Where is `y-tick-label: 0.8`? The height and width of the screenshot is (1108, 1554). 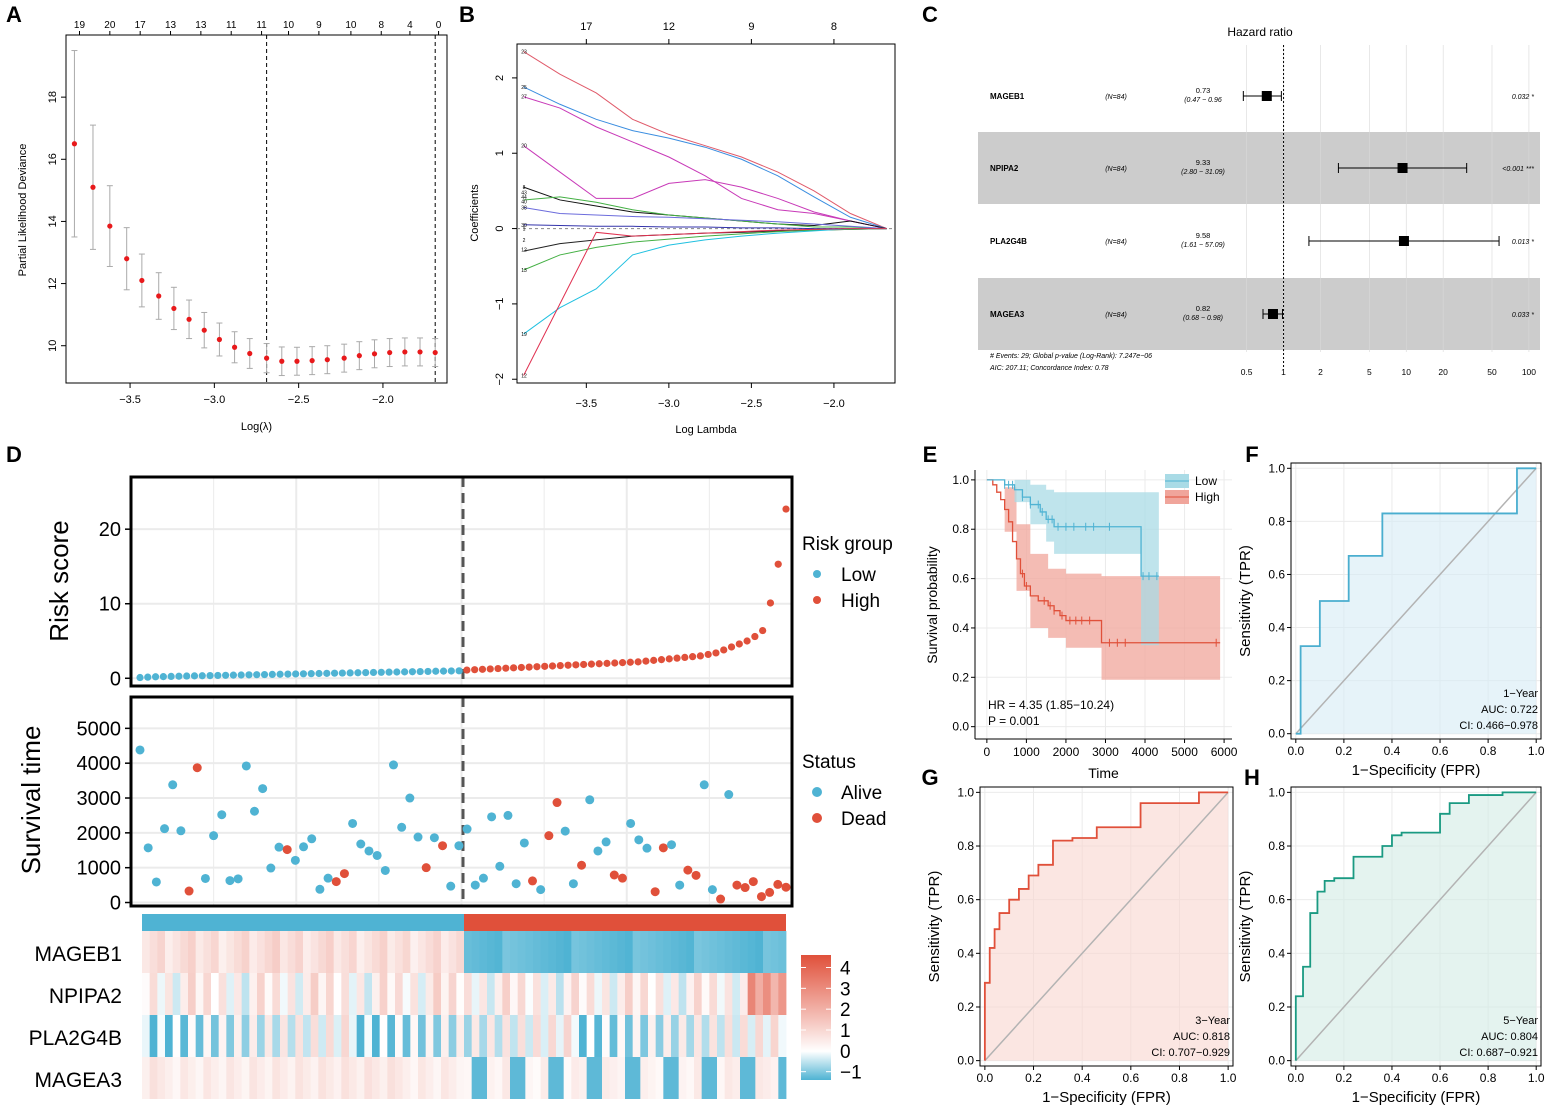
y-tick-label: 0.8 is located at coordinates (1276, 521).